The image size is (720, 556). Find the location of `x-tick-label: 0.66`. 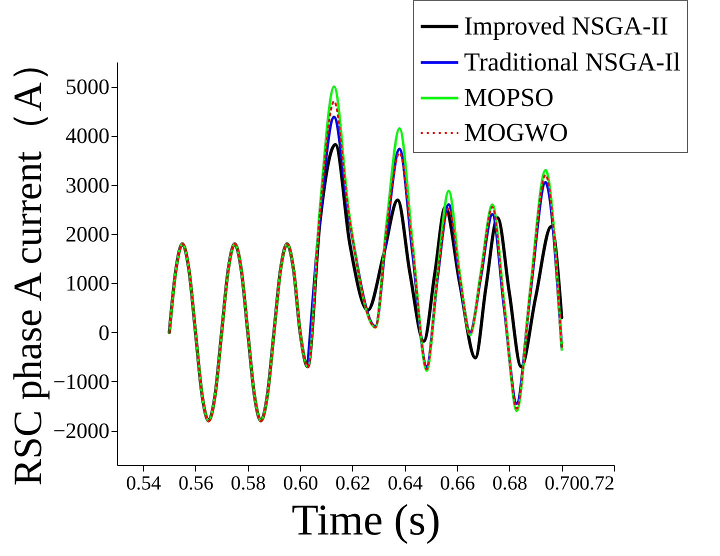

x-tick-label: 0.66 is located at coordinates (458, 483).